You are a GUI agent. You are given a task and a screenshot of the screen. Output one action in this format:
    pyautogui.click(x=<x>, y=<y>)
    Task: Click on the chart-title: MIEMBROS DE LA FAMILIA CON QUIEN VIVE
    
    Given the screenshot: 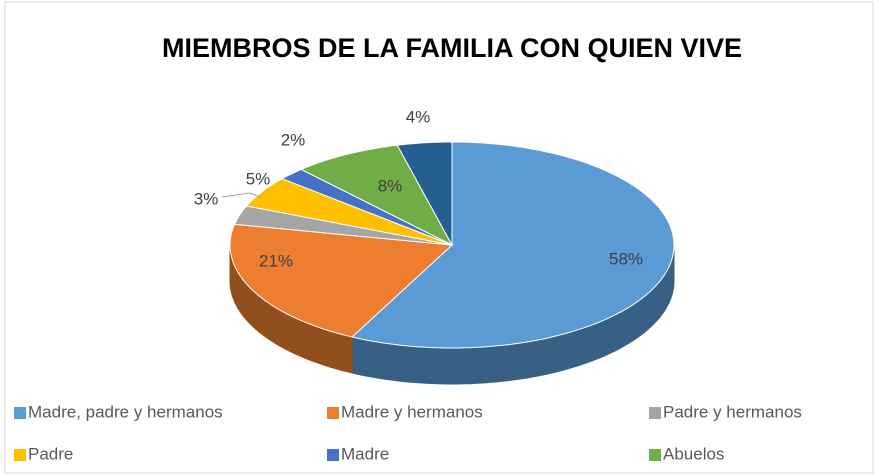 What is the action you would take?
    pyautogui.click(x=452, y=48)
    